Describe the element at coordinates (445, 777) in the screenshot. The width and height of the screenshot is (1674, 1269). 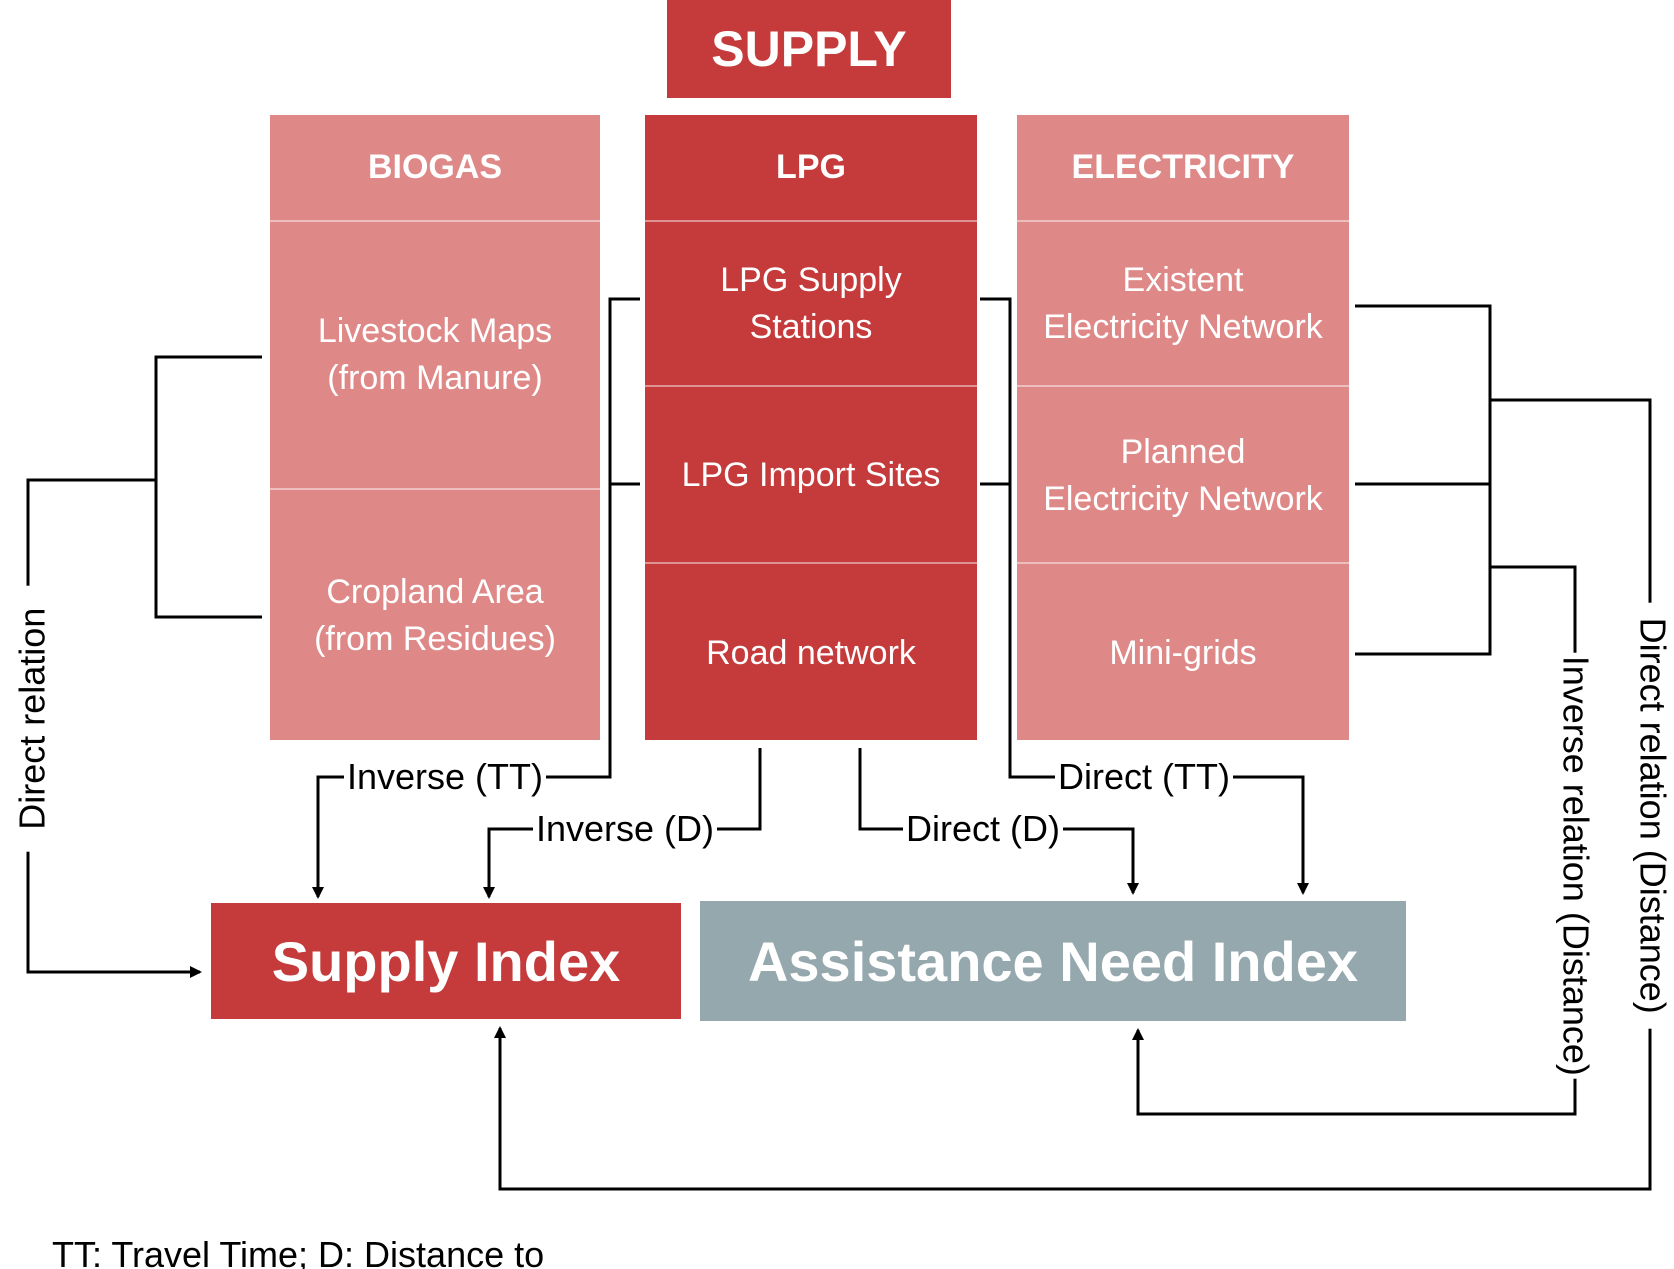
I see `label-inverse-tt: Inverse (TT)` at that location.